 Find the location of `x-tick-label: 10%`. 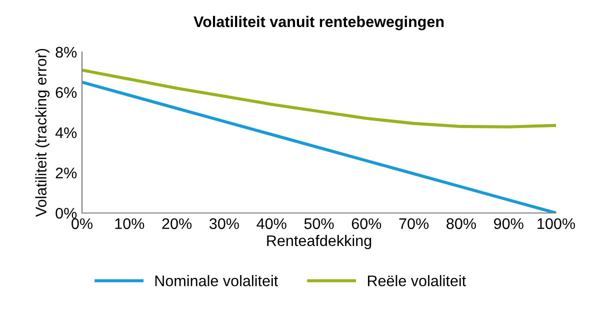

x-tick-label: 10% is located at coordinates (129, 224).